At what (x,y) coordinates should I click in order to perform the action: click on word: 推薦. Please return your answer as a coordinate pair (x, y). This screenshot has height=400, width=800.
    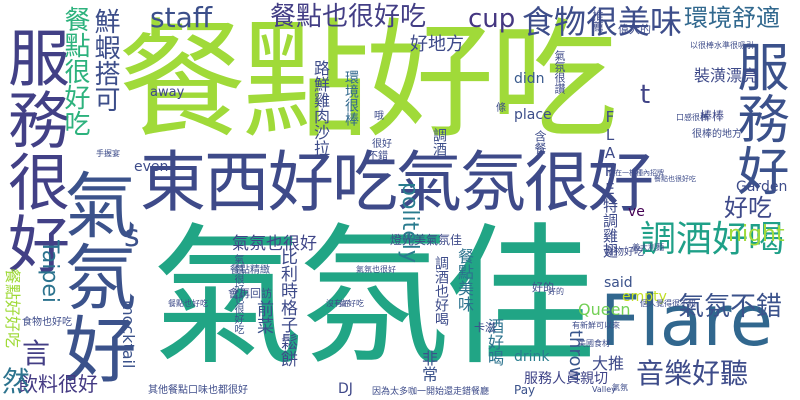
    Looking at the image, I should click on (597, 21).